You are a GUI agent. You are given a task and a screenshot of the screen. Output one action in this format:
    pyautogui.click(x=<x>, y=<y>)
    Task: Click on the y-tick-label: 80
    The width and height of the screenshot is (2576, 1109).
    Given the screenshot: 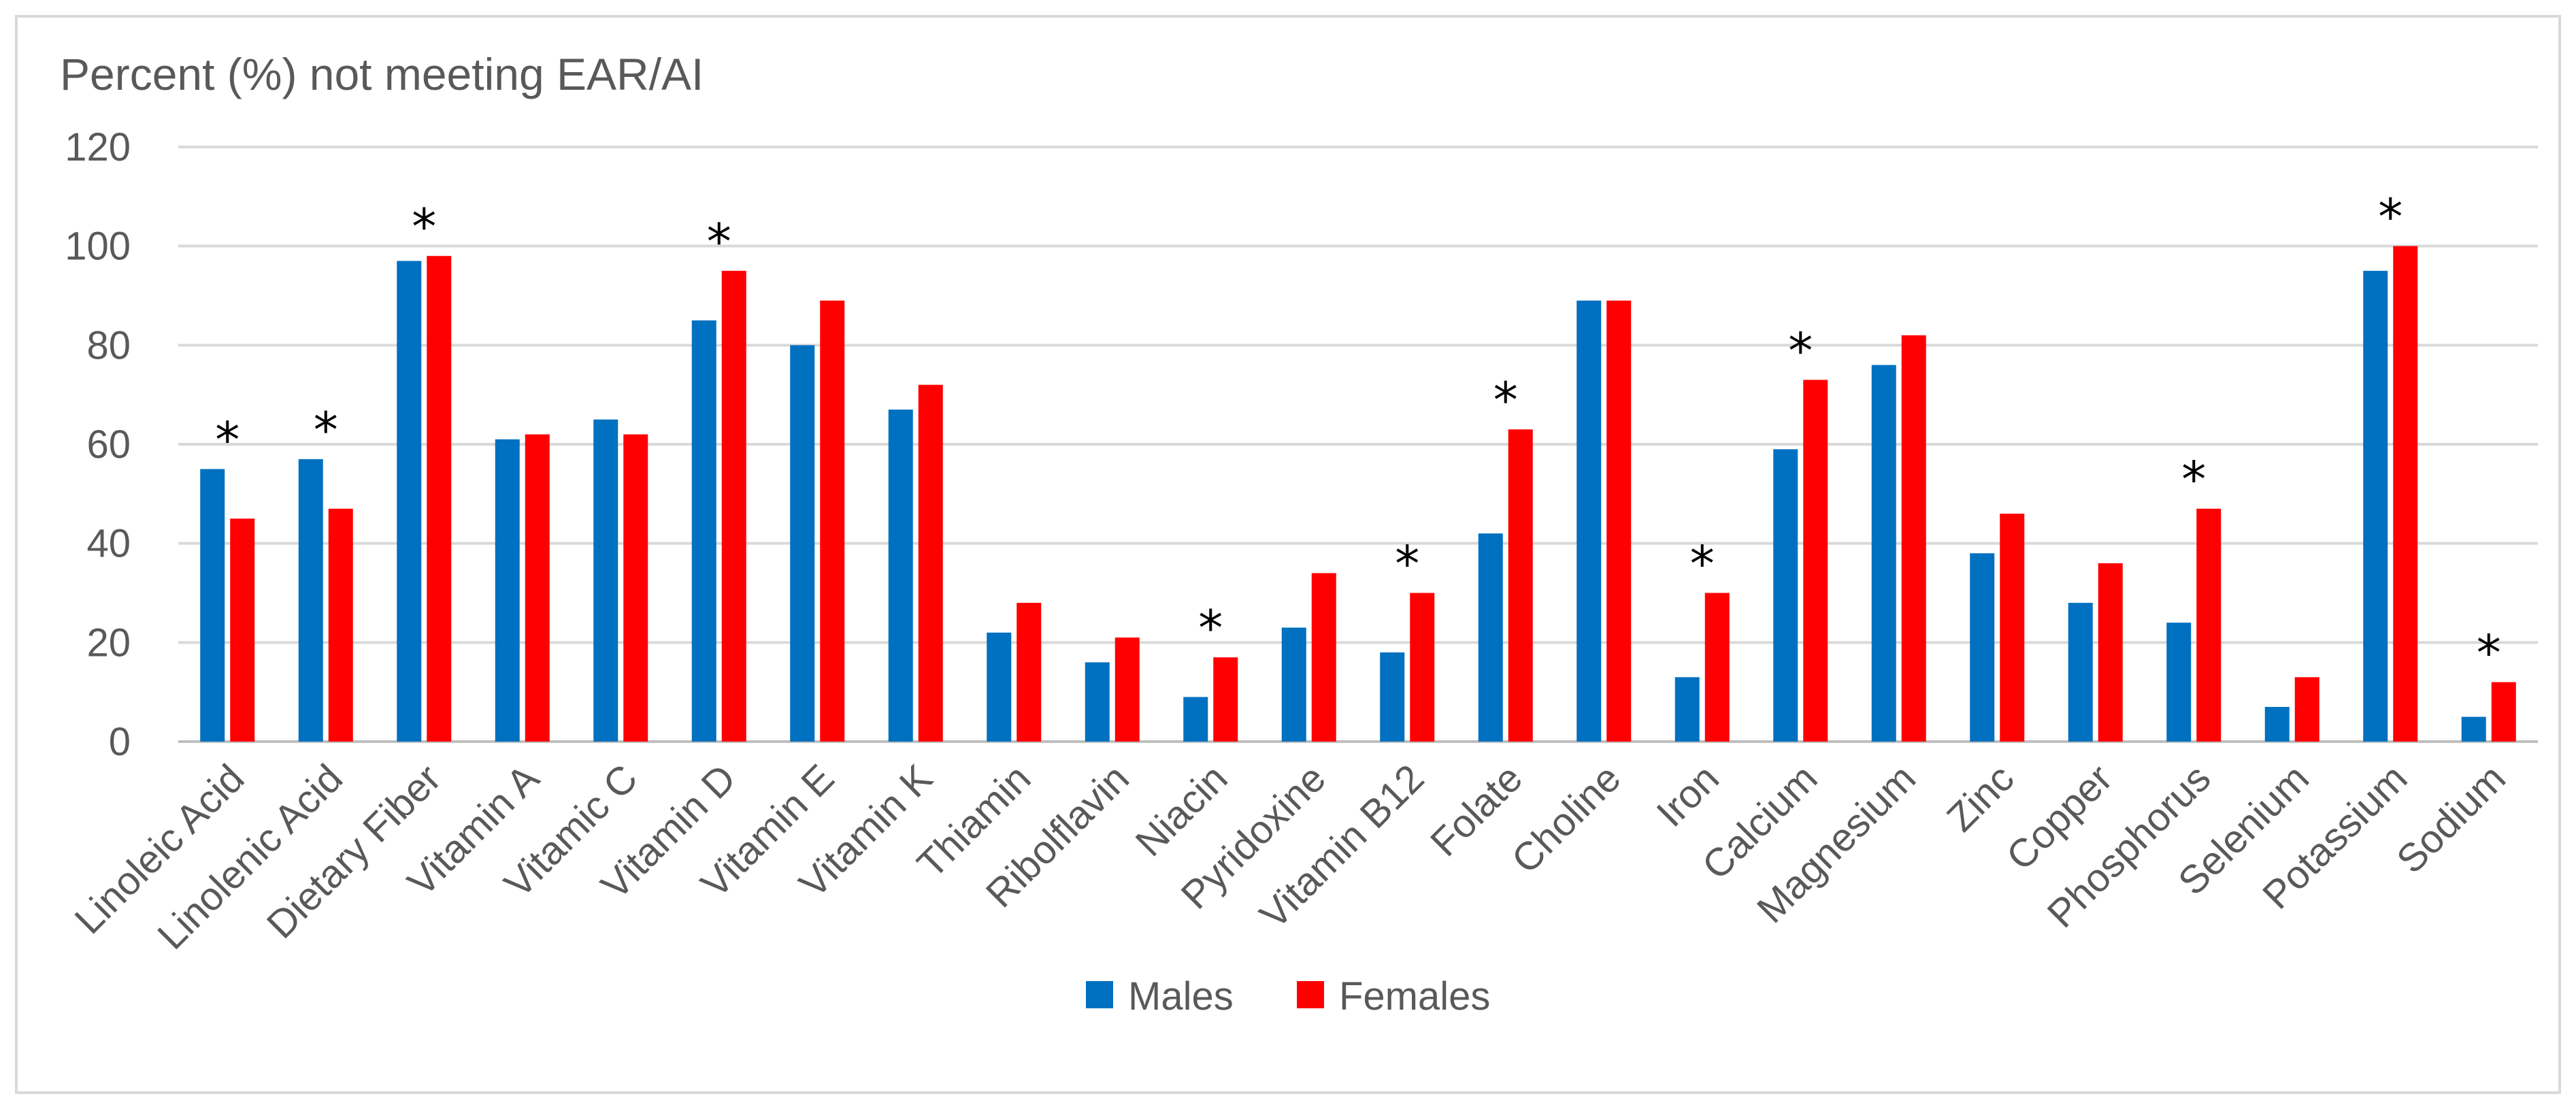 What is the action you would take?
    pyautogui.click(x=108, y=345)
    